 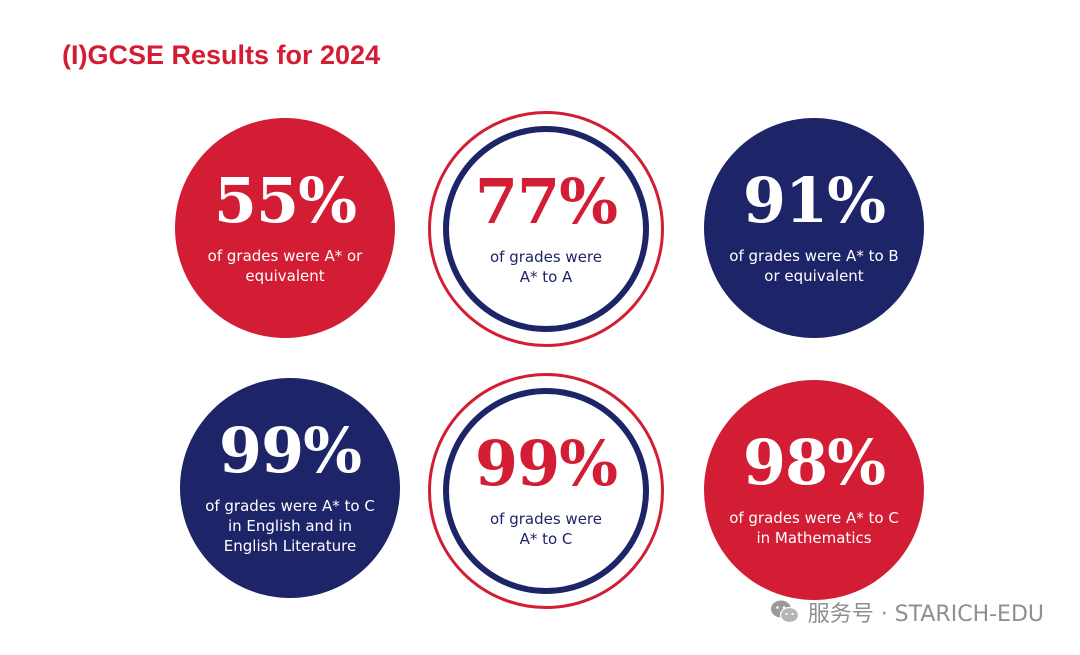 I want to click on stat-inner-ring: 99% of grades were A* to C, so click(x=546, y=491).